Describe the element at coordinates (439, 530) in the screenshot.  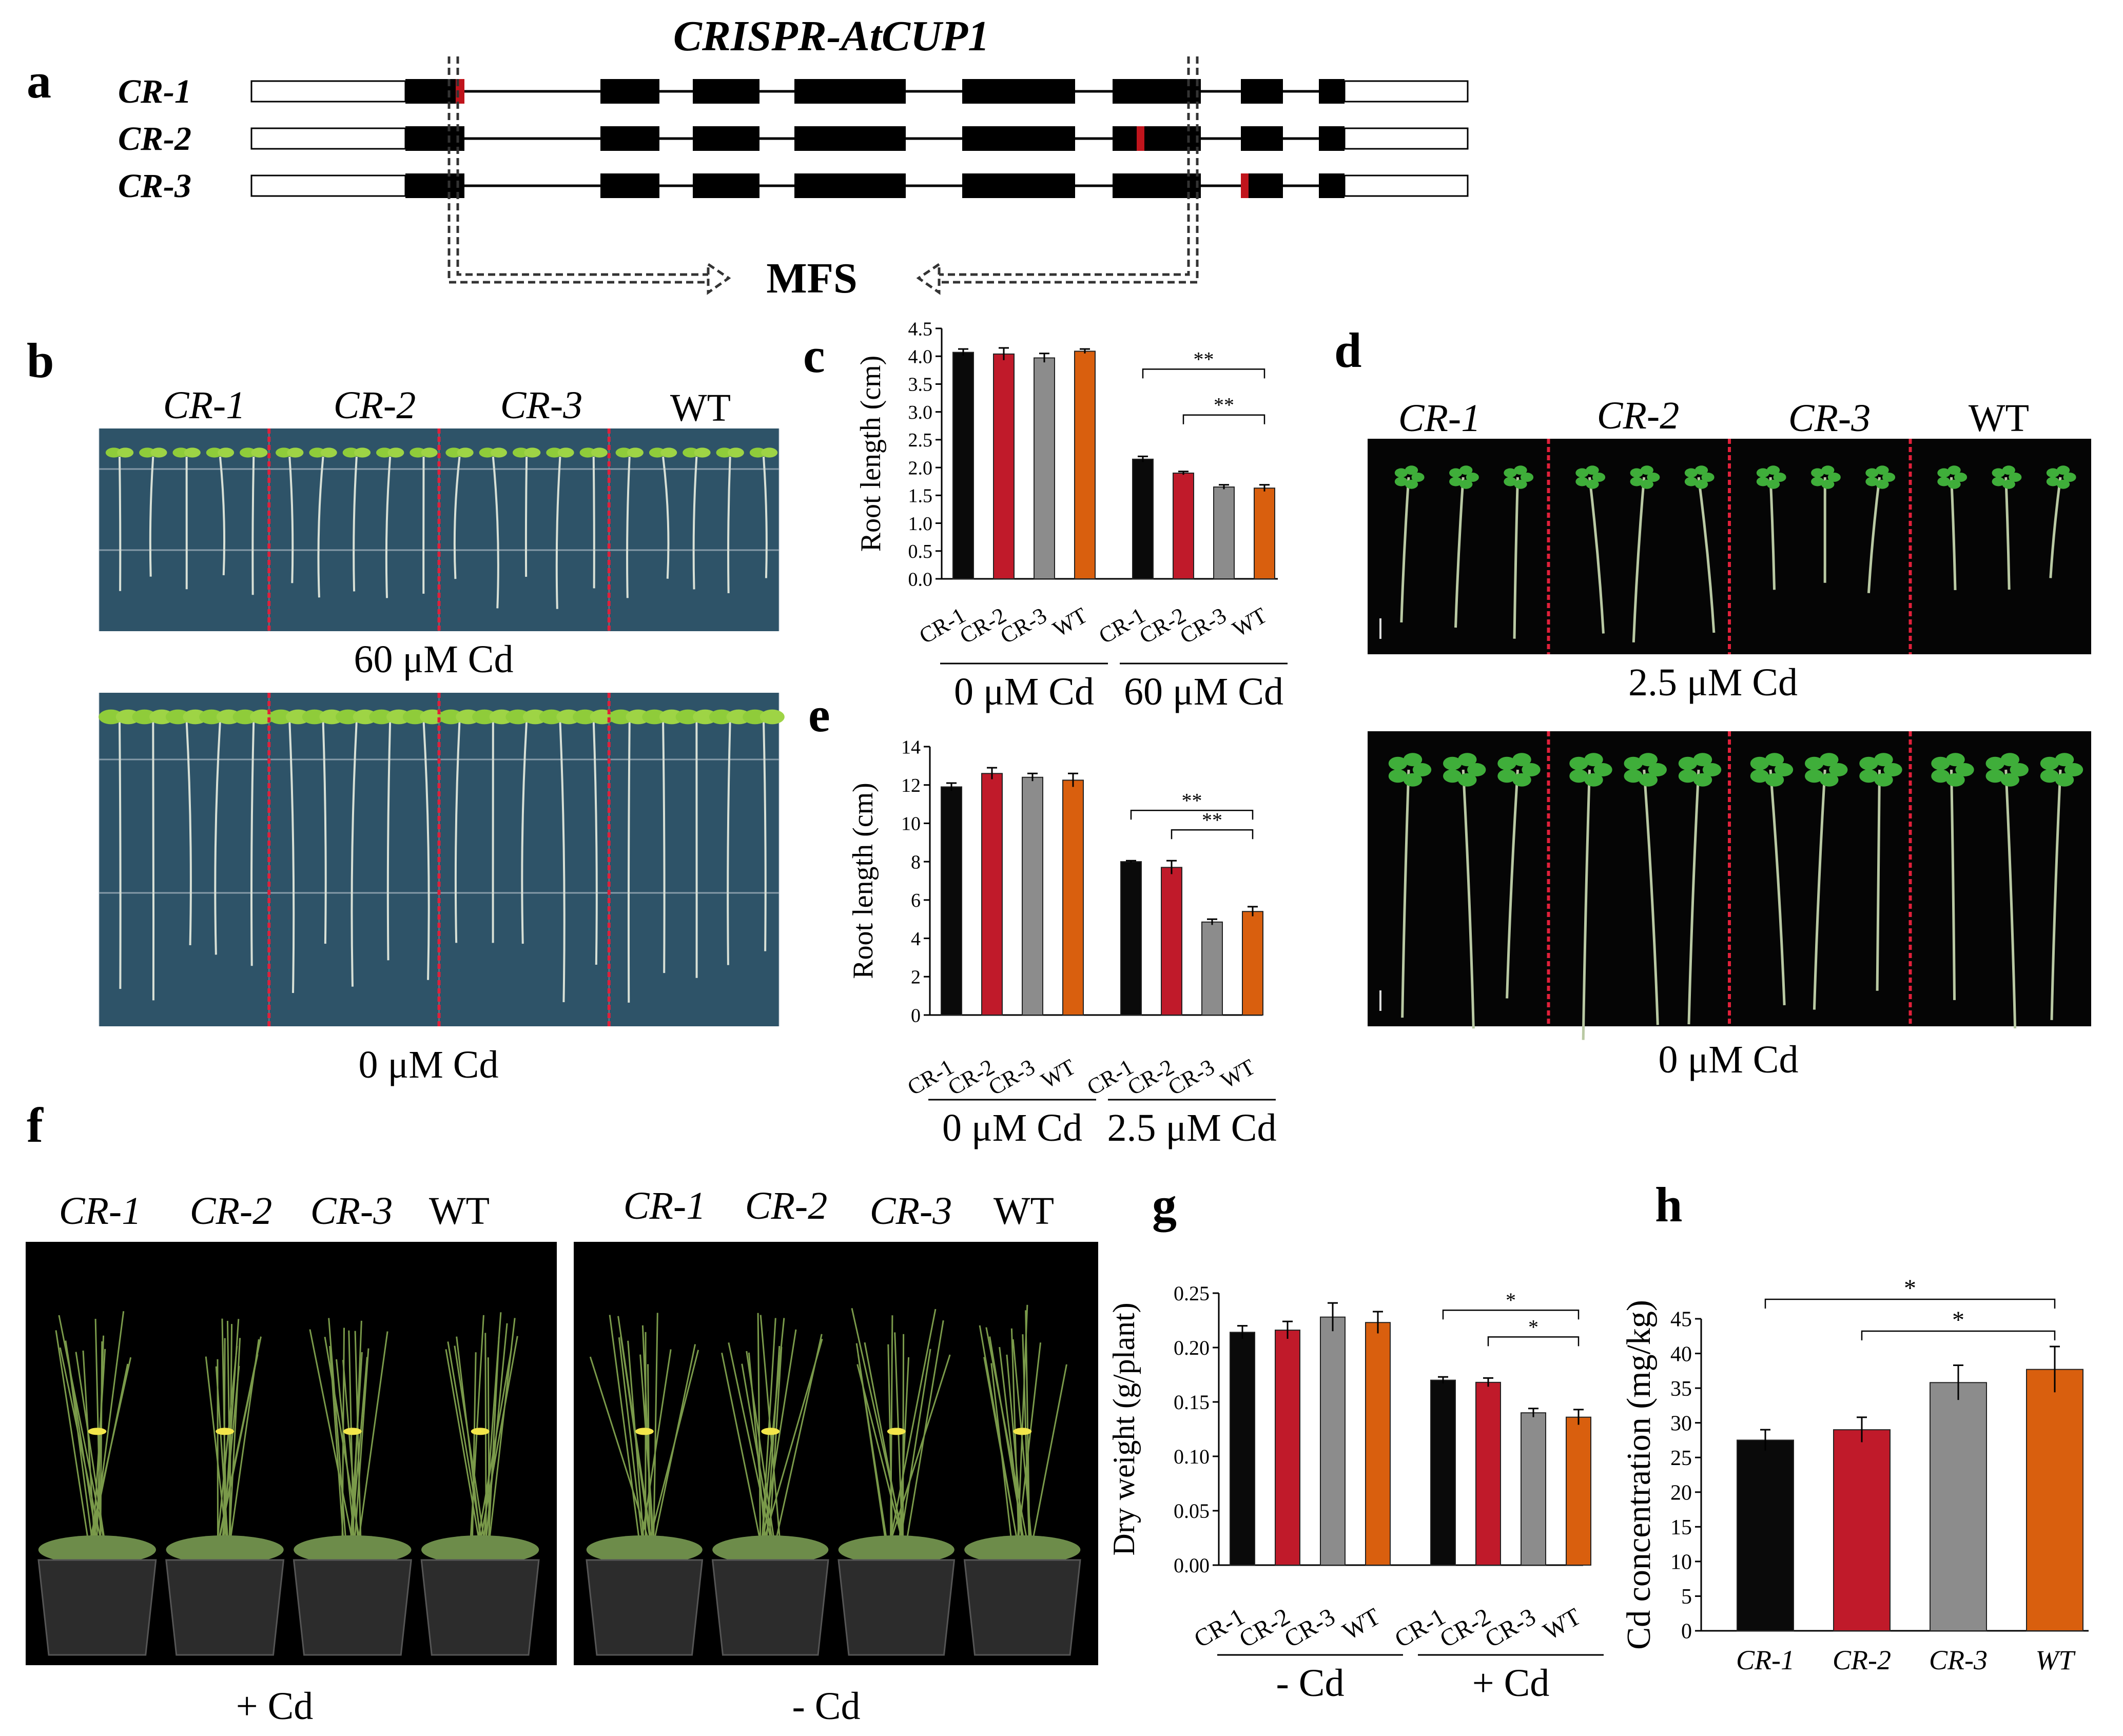
I see `plate-photo-60uM` at that location.